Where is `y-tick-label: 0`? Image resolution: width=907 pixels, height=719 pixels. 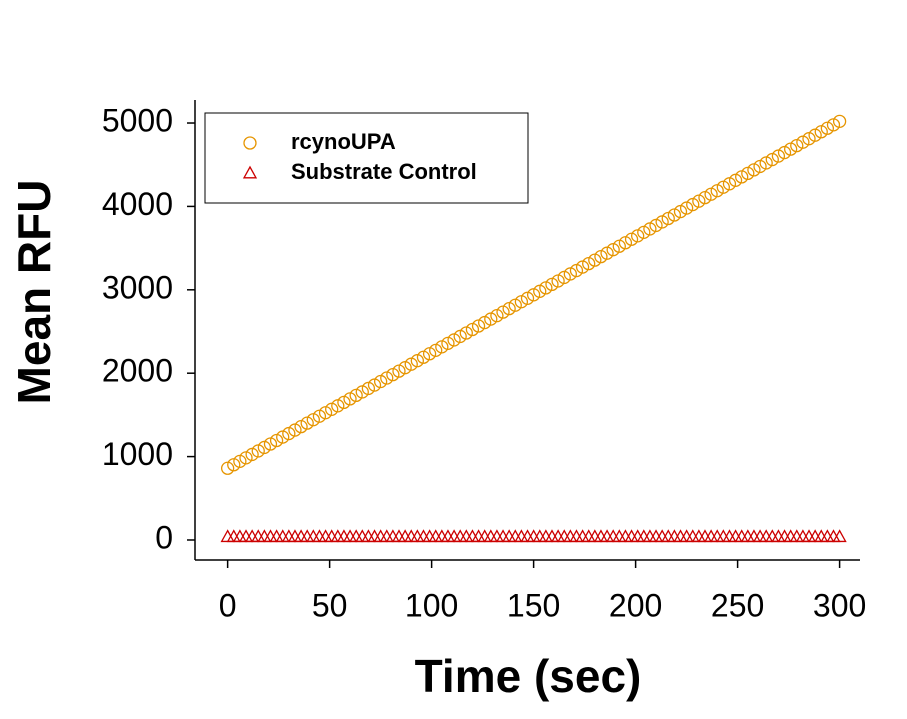
y-tick-label: 0 is located at coordinates (164, 537).